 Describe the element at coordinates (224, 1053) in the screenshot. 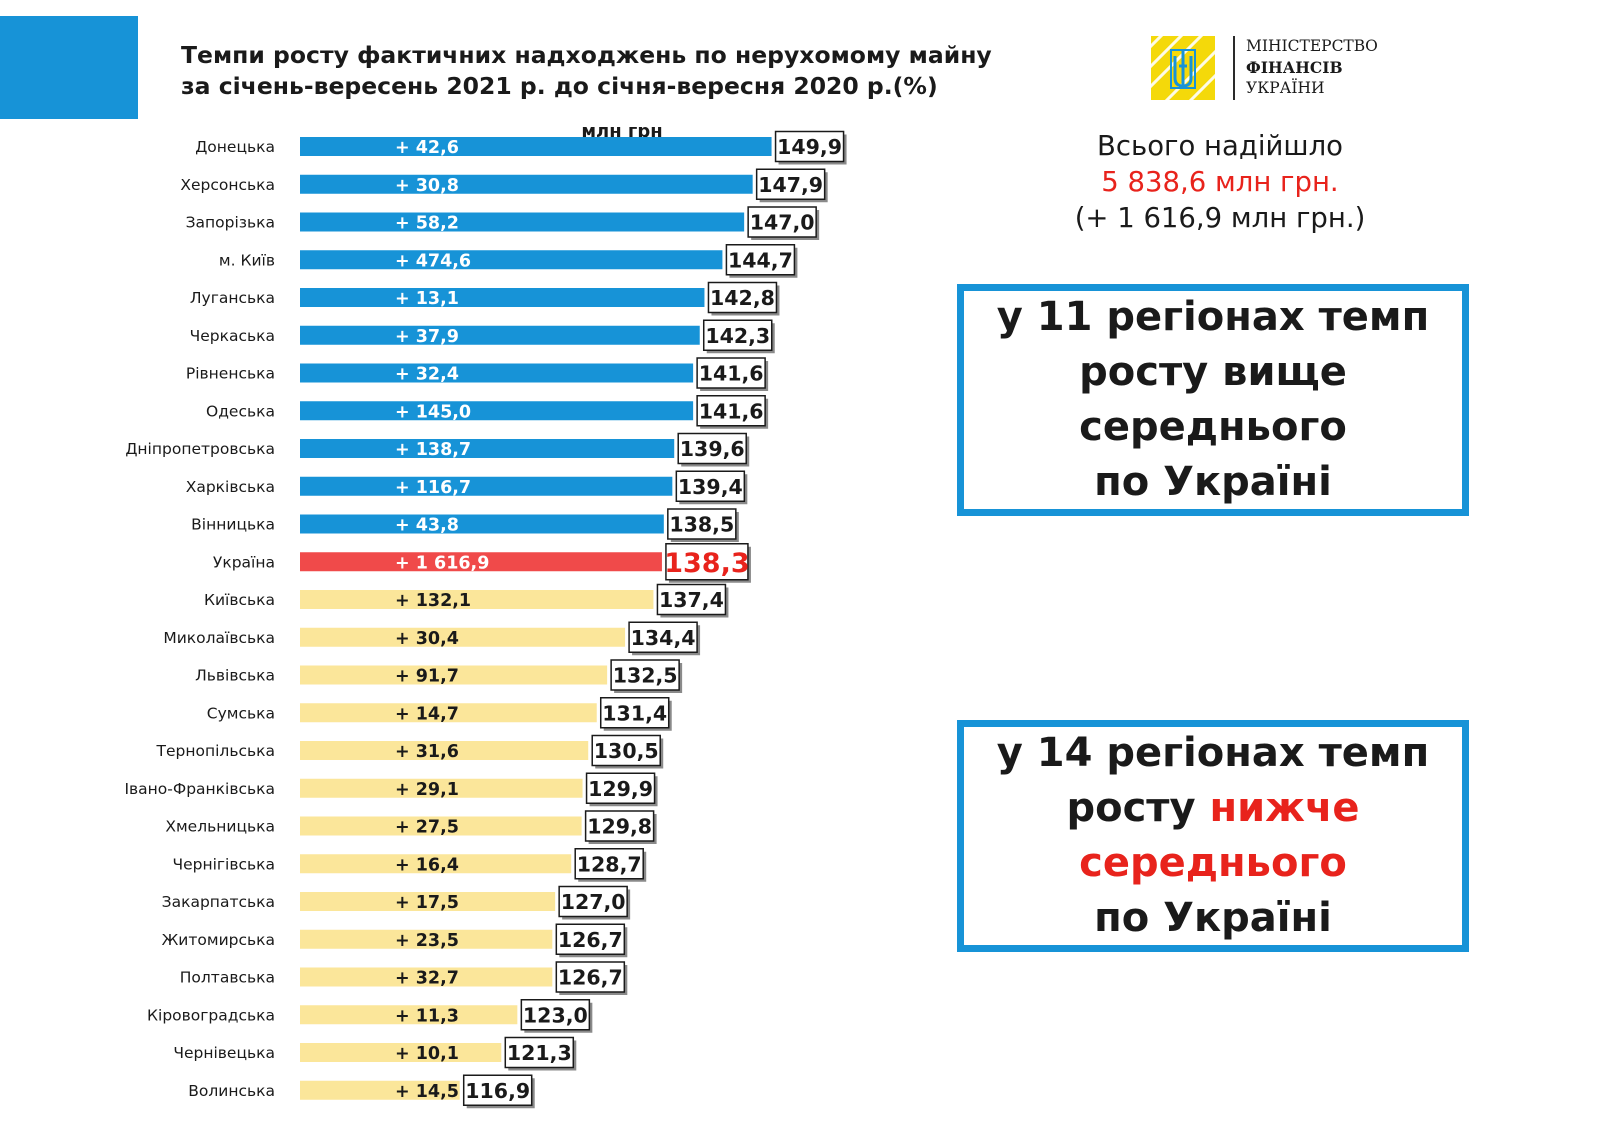

I see `category-label: Чернівецька` at that location.